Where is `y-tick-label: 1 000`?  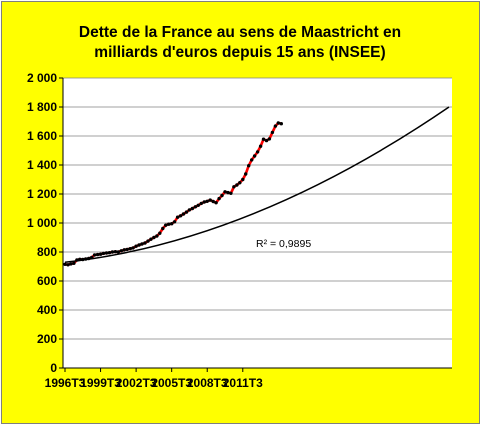
y-tick-label: 1 000 is located at coordinates (42, 223).